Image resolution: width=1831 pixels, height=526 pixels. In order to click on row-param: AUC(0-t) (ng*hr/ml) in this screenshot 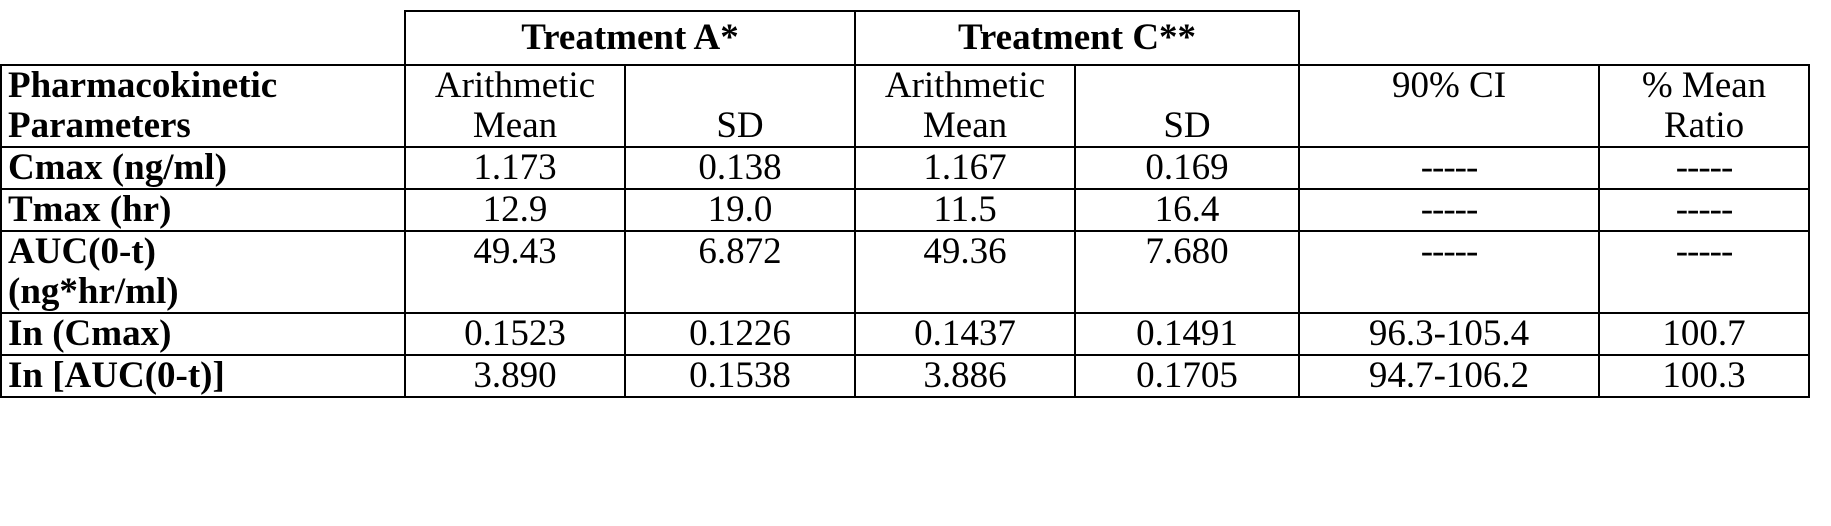, I will do `click(203, 272)`.